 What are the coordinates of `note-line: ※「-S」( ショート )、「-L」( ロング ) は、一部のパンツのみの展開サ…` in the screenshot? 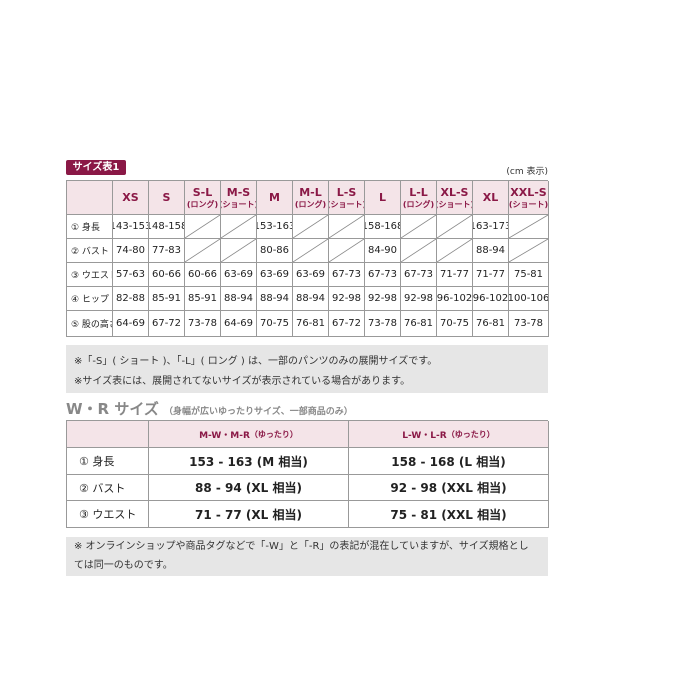 It's located at (256, 361).